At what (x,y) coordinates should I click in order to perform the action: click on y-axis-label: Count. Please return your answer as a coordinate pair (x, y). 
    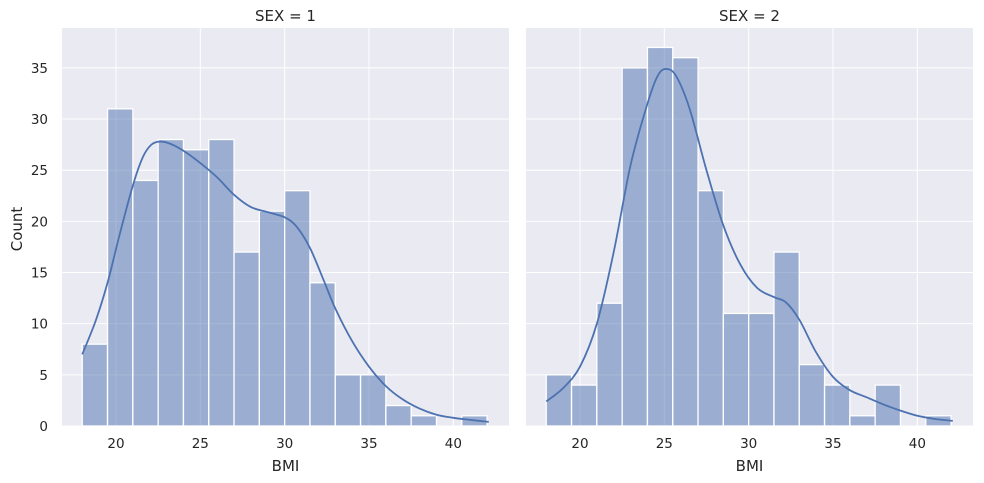
    Looking at the image, I should click on (17, 229).